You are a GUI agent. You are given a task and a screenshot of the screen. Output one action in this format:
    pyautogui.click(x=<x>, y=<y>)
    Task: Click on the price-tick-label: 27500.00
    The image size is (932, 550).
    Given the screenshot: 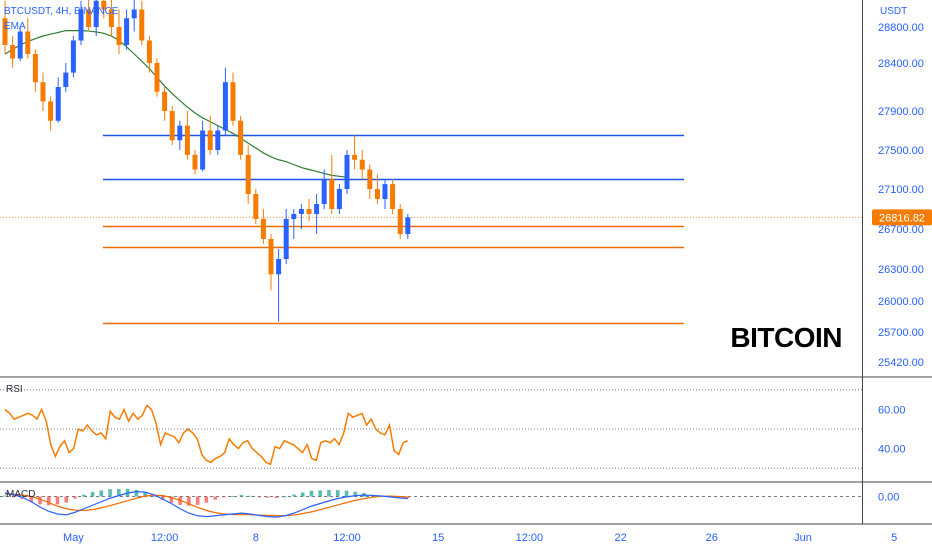 What is the action you would take?
    pyautogui.click(x=901, y=151)
    